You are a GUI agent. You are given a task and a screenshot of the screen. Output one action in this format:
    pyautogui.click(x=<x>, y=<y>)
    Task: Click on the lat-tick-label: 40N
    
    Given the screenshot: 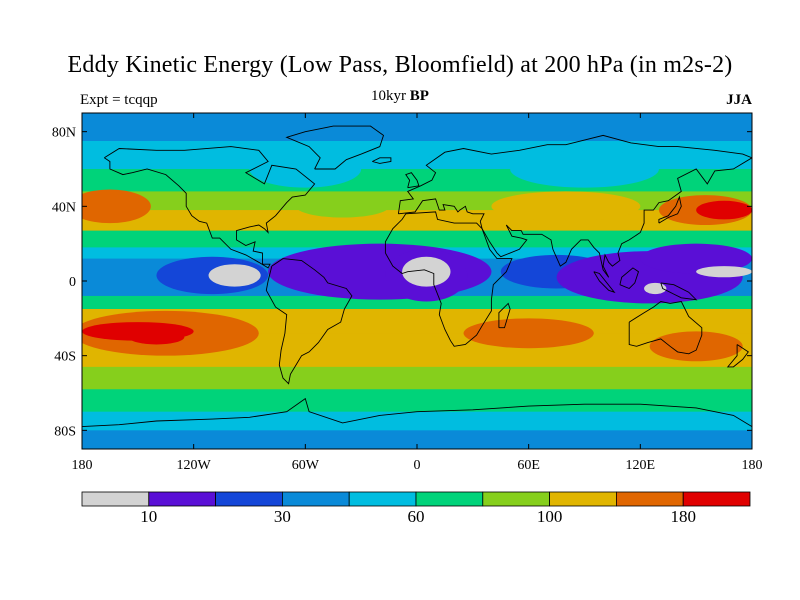 What is the action you would take?
    pyautogui.click(x=64, y=207)
    